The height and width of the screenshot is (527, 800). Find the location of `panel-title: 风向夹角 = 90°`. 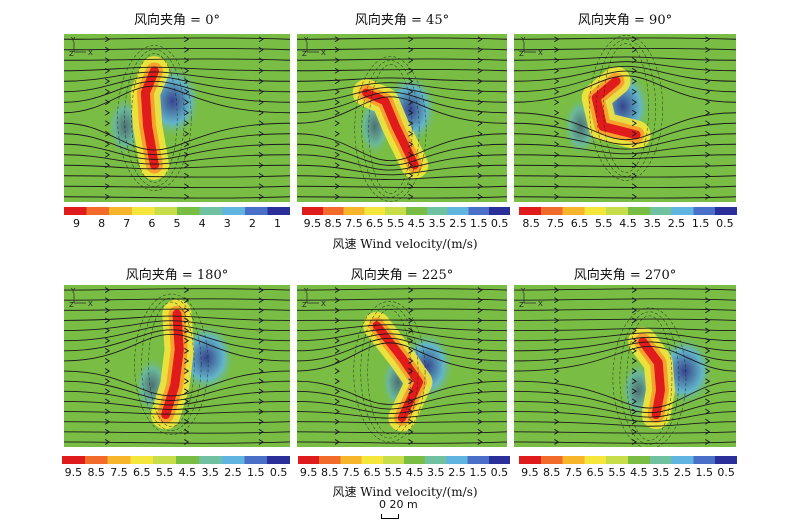

panel-title: 风向夹角 = 90° is located at coordinates (625, 20).